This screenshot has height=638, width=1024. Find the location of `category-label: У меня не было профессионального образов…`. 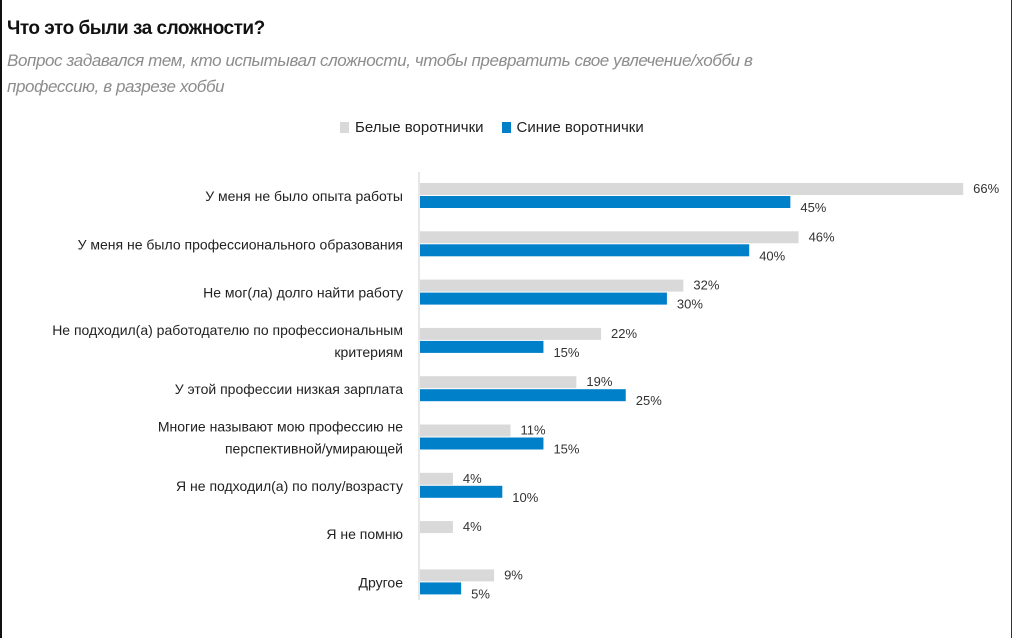

category-label: У меня не было профессионального образов… is located at coordinates (240, 244).